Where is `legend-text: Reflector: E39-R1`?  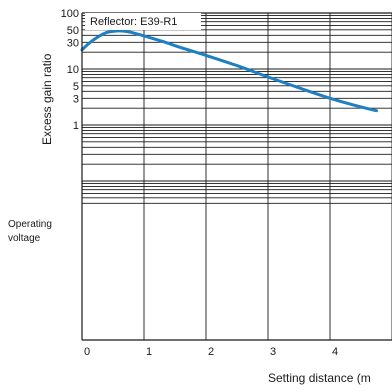 legend-text: Reflector: E39-R1 is located at coordinates (133, 22).